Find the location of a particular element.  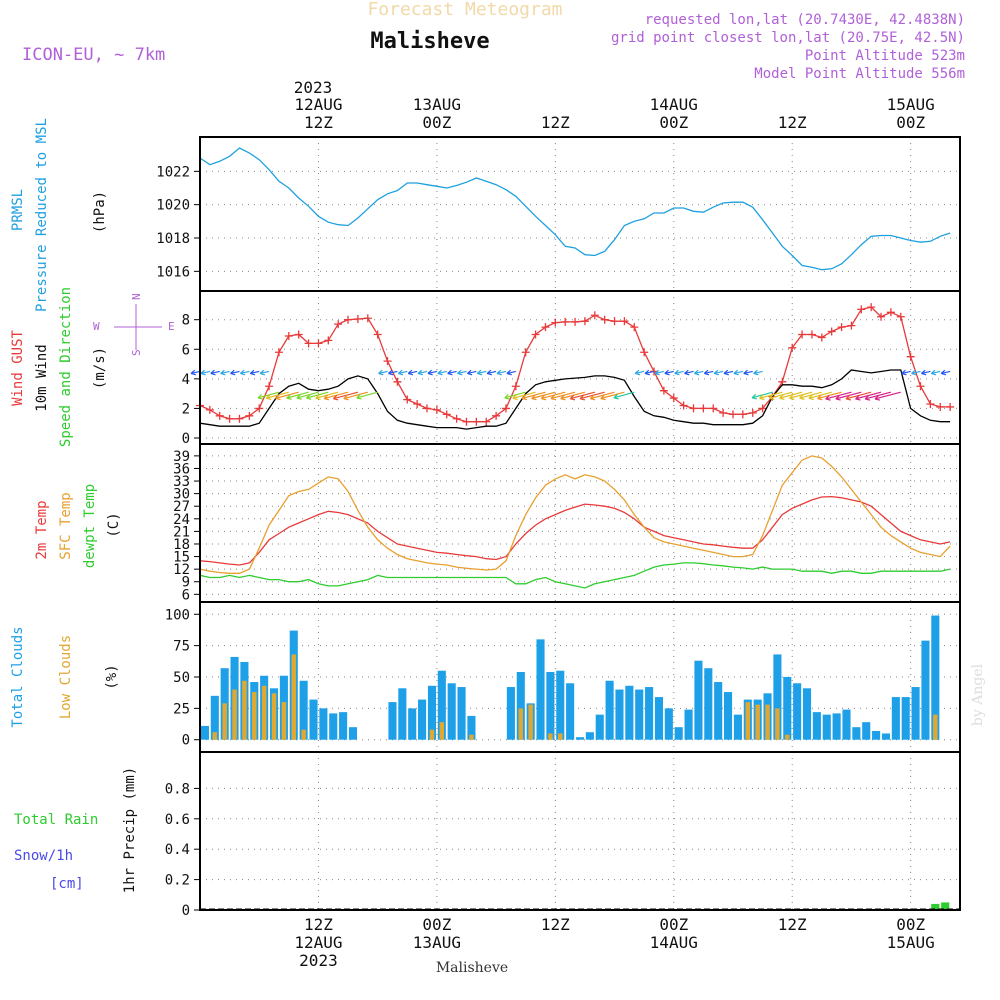

precip-unit: 1hr Precip (mm) is located at coordinates (130, 830).